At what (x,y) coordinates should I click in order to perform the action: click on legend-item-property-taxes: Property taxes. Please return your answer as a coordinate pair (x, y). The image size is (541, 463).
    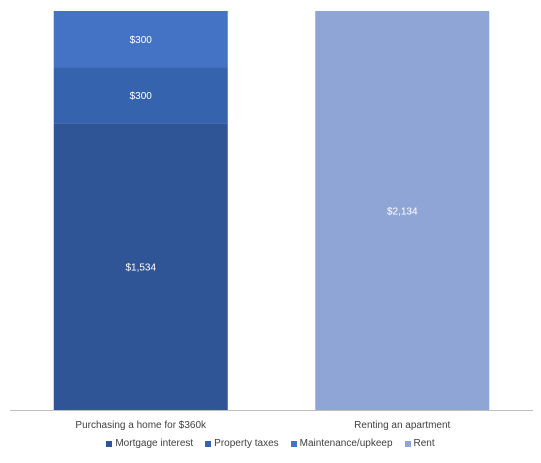
    Looking at the image, I should click on (242, 443).